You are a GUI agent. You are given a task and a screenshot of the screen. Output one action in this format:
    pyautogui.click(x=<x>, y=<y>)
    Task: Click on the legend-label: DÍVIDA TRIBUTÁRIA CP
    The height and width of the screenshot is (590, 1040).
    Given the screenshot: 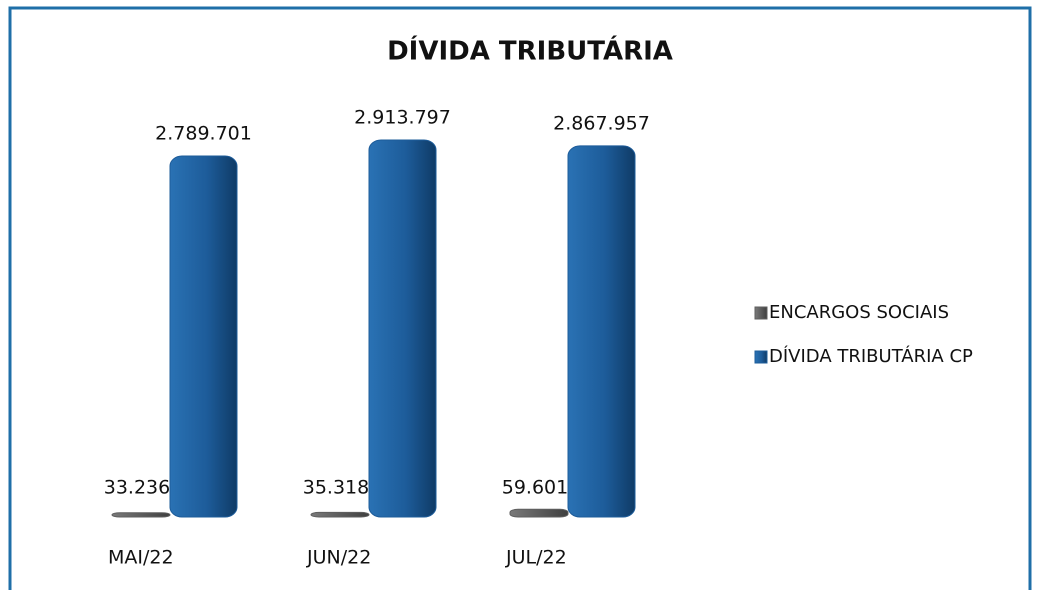 What is the action you would take?
    pyautogui.click(x=871, y=356)
    